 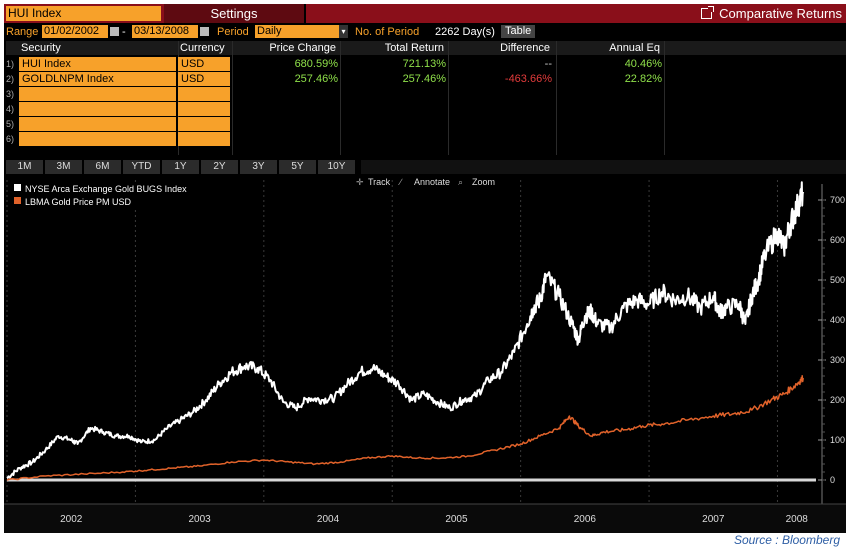 What do you see at coordinates (360, 182) in the screenshot?
I see `crosshair-icon: ✛` at bounding box center [360, 182].